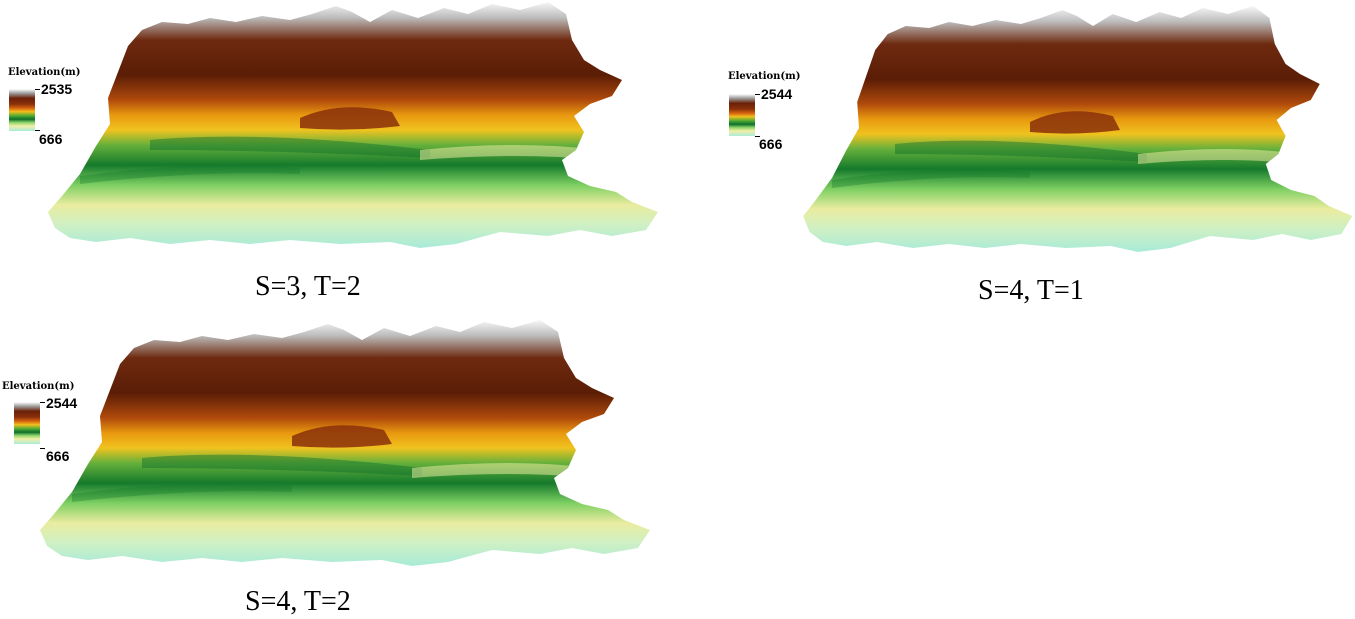  Describe the element at coordinates (1031, 290) in the screenshot. I see `panel-caption: S=4, T=1` at that location.